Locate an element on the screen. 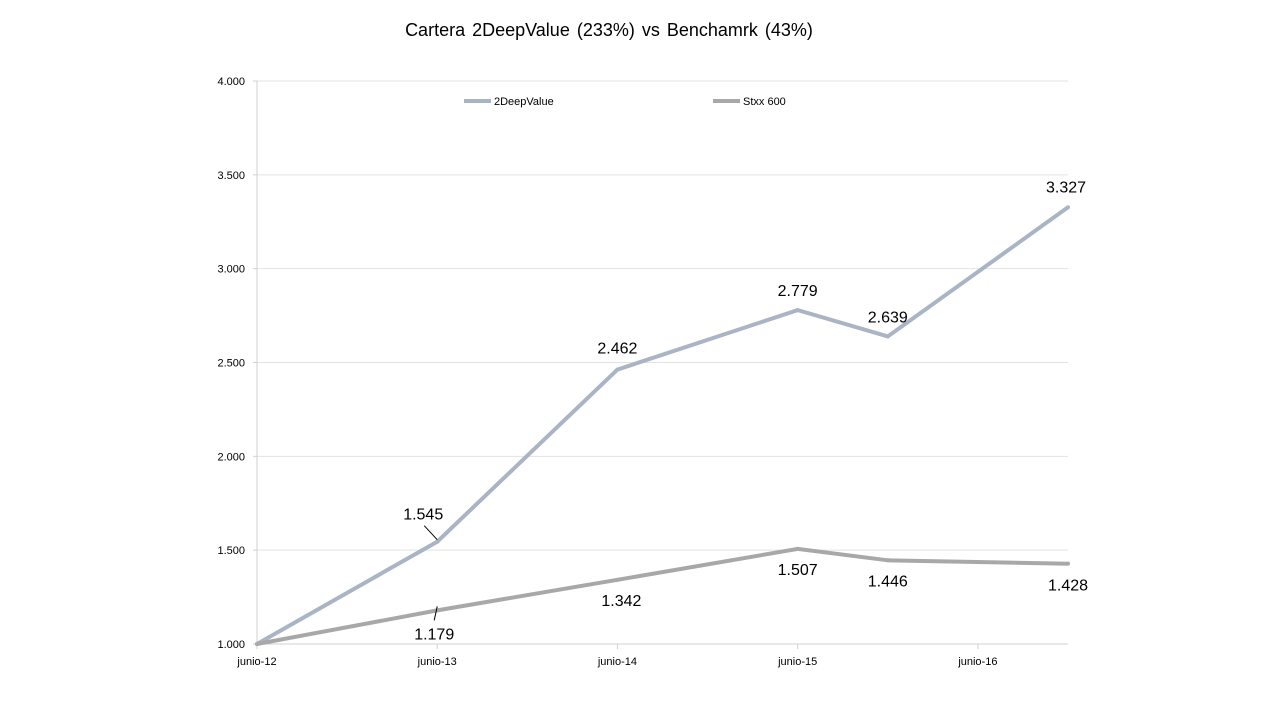  x-tick-label: junio-14 is located at coordinates (617, 662).